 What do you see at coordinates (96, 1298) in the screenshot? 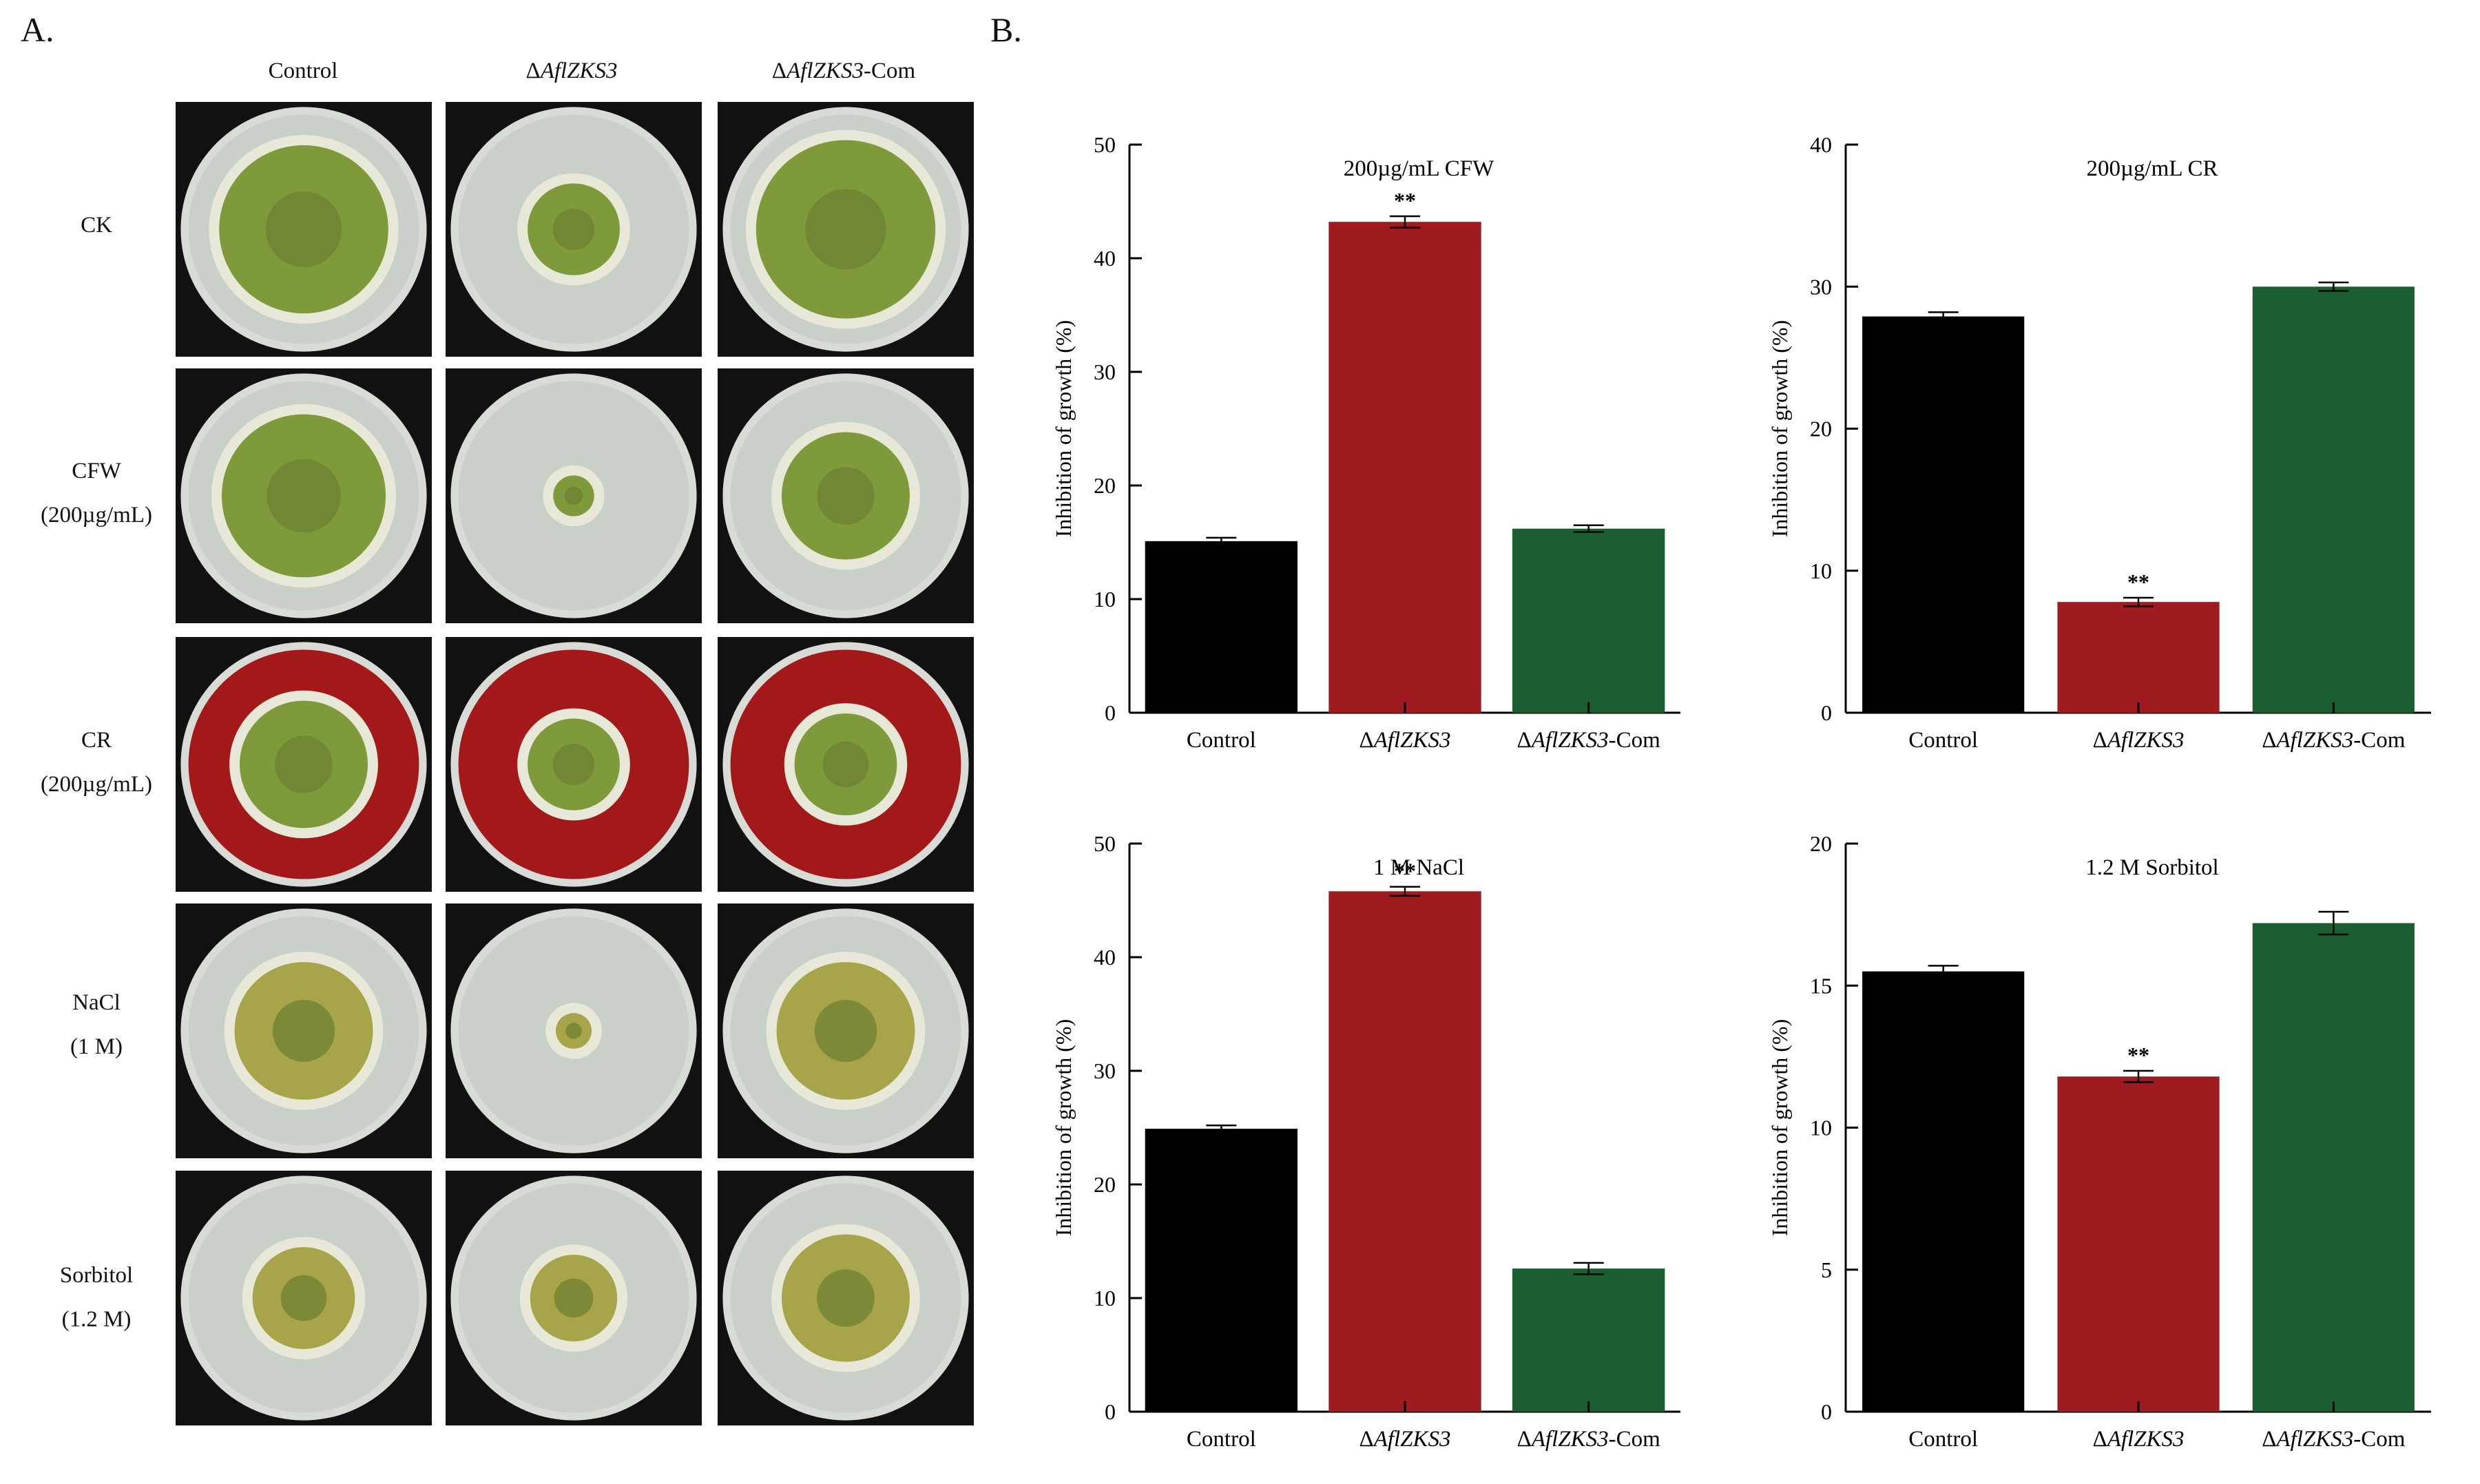
I see `row-label-sorbitol: Sorbitol (1.2 M)` at bounding box center [96, 1298].